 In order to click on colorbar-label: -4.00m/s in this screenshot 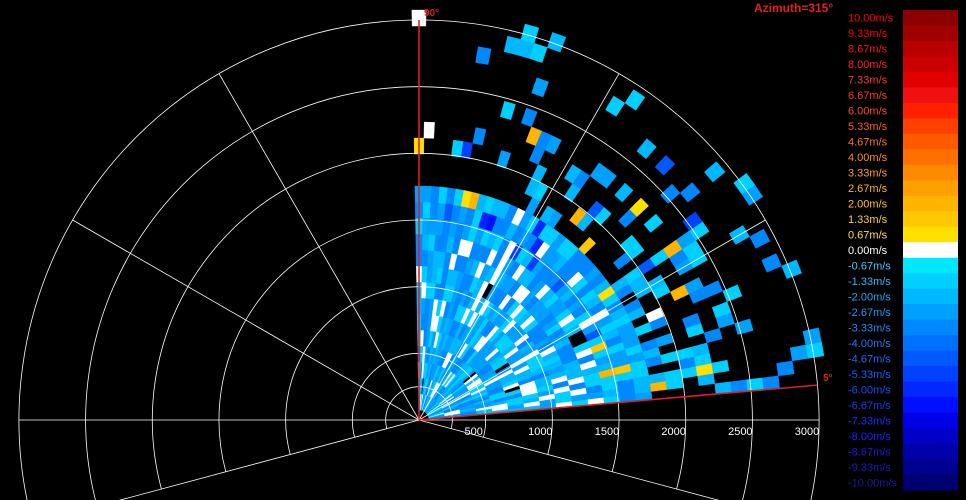, I will do `click(869, 344)`.